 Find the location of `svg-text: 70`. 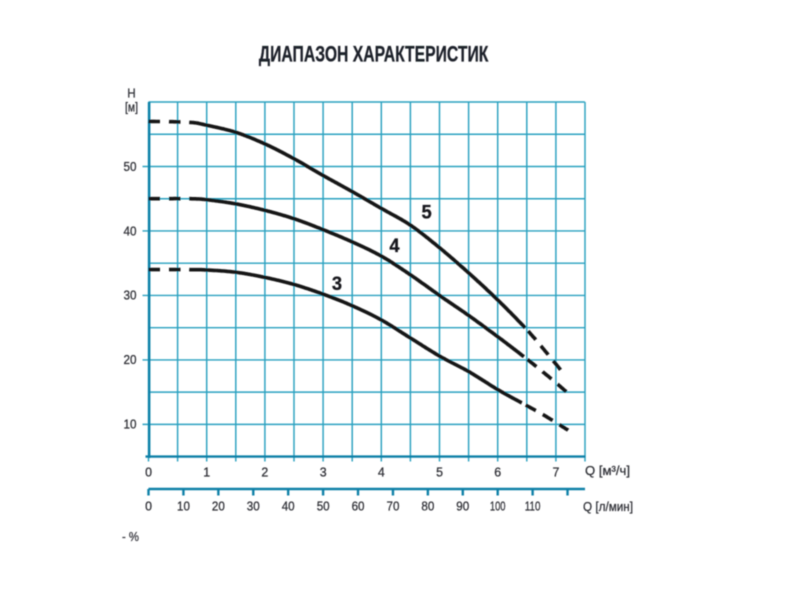

svg-text: 70 is located at coordinates (393, 506).